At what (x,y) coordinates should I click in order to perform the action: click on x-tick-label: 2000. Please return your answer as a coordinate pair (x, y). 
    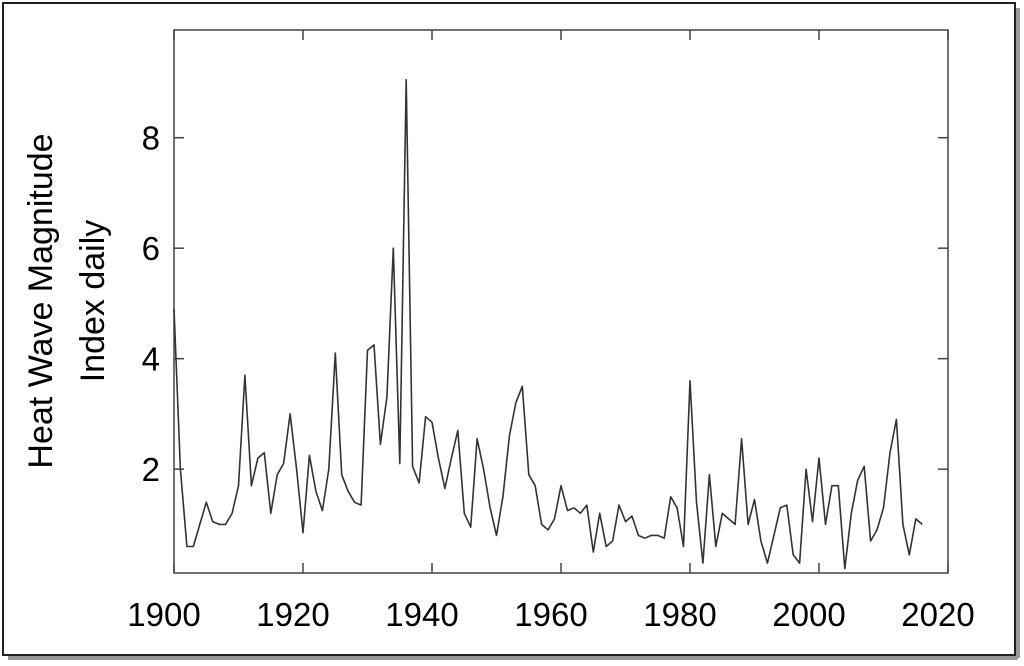
    Looking at the image, I should click on (808, 614).